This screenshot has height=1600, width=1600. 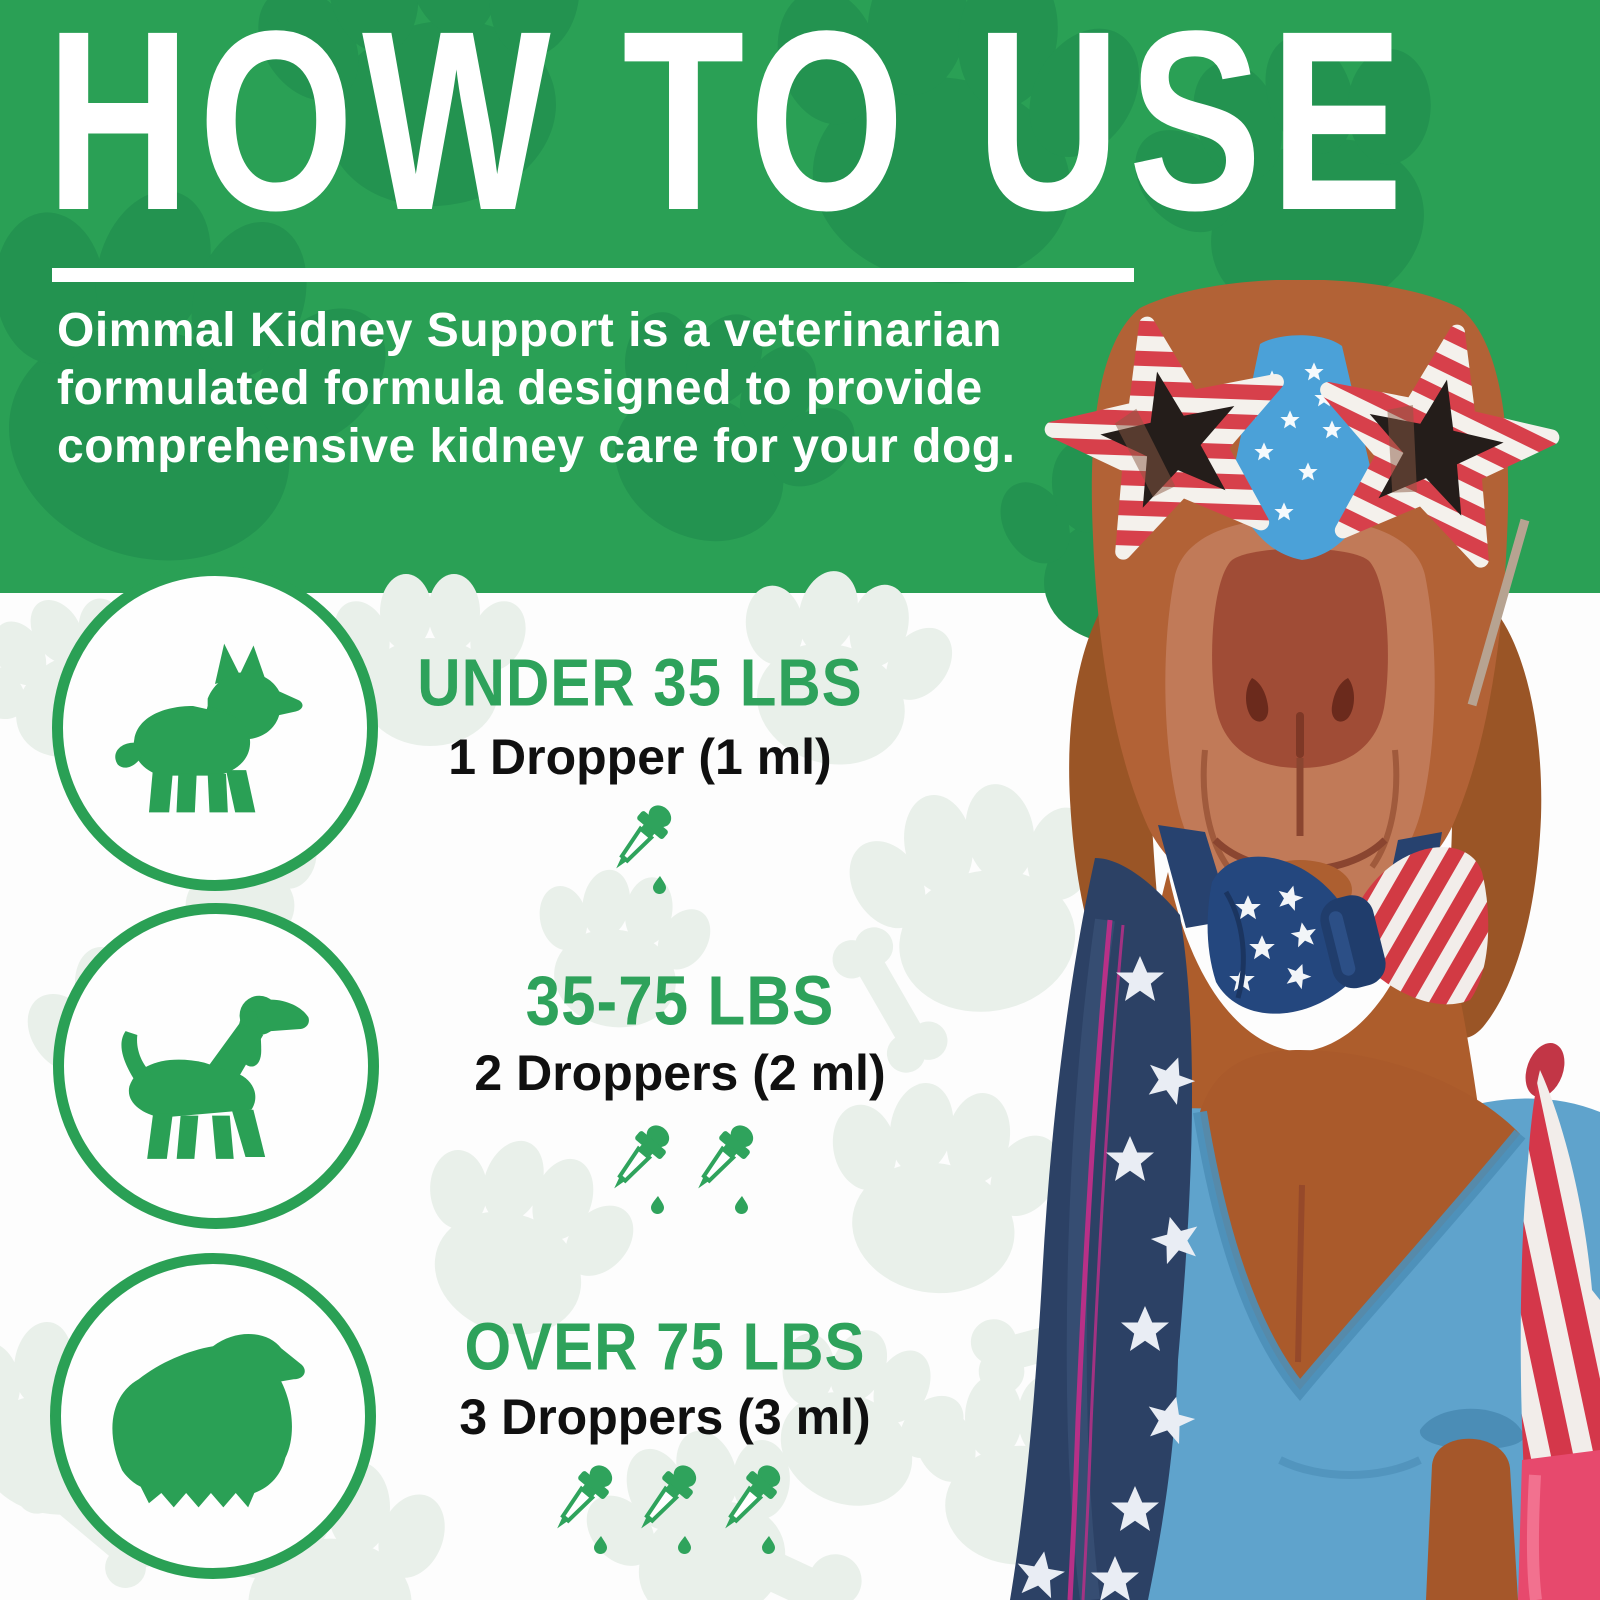 I want to click on jowl-folds, so click(x=1300, y=809).